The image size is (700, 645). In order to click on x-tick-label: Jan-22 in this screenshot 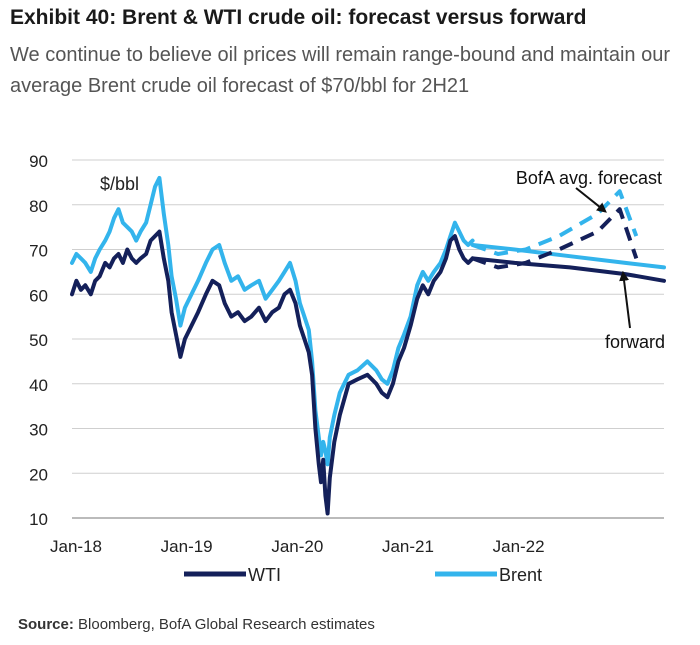, I will do `click(519, 546)`.